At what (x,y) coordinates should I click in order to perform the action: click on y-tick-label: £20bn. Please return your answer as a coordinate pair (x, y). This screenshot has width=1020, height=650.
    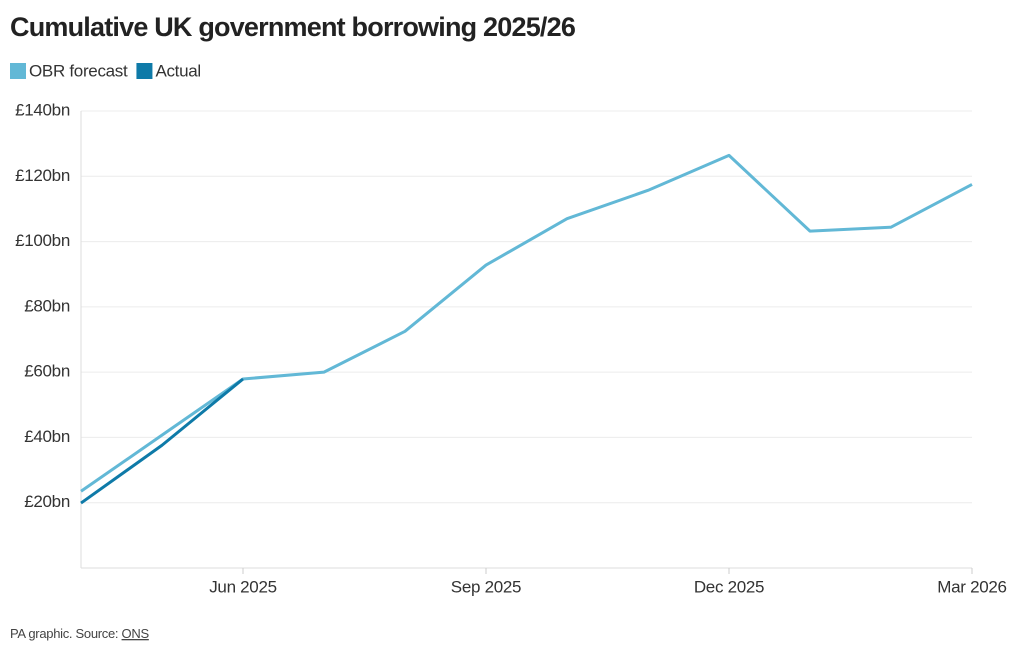
    Looking at the image, I should click on (47, 501).